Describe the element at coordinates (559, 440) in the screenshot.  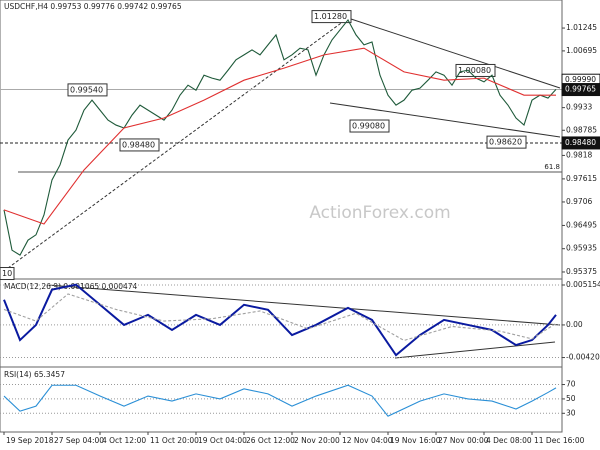
I see `x-tick-label: 11 Dec 16:00` at that location.